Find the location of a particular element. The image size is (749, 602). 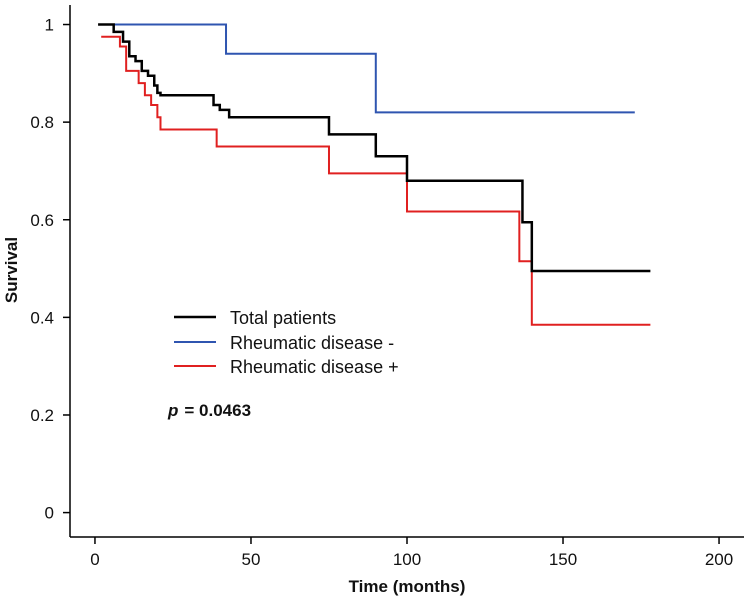

x-axis-title: Time (months) is located at coordinates (407, 586).